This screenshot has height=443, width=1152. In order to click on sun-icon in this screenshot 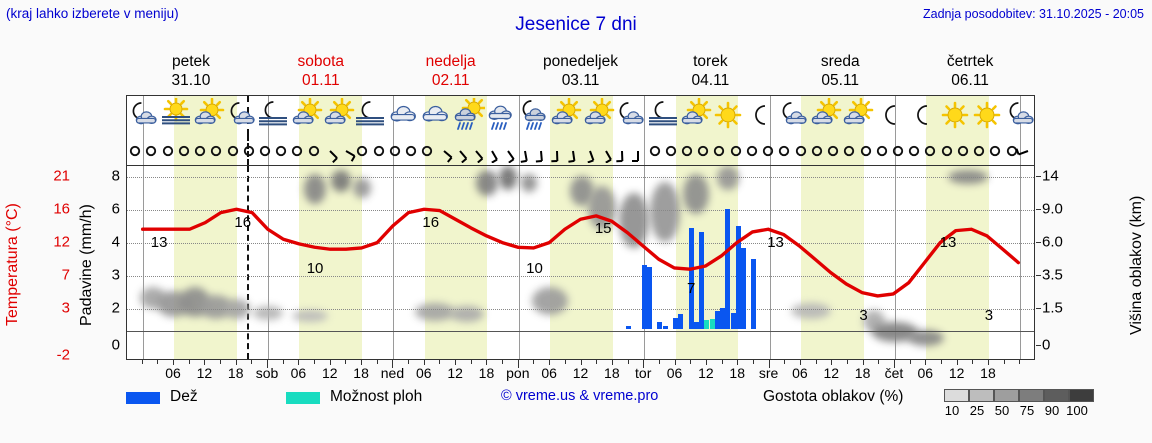, I will do `click(955, 115)`.